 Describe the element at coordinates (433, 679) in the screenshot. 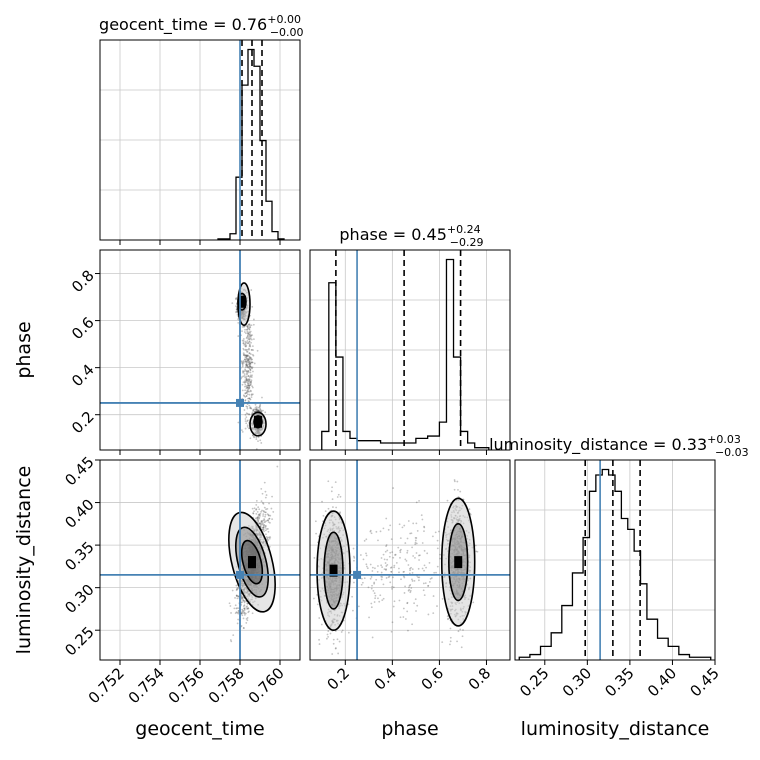

I see `x-tick-label: 0.6` at that location.